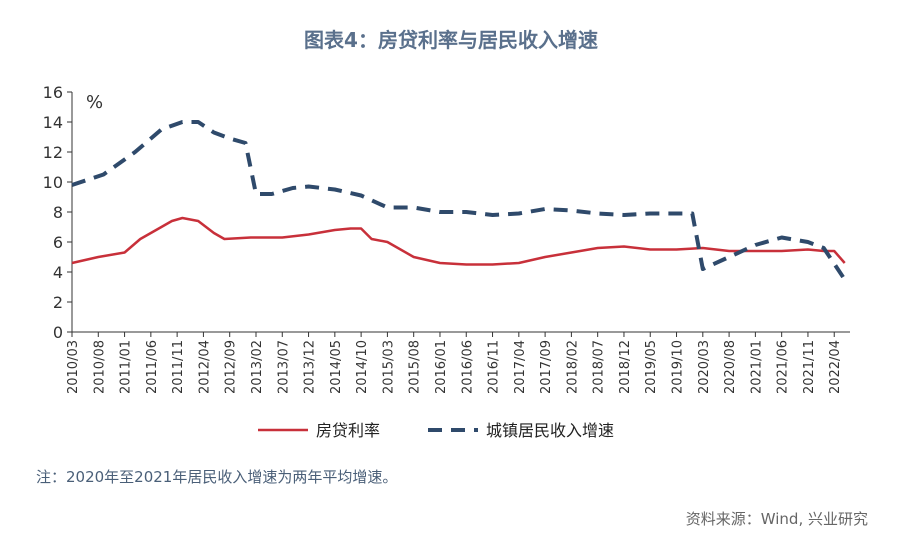 The image size is (902, 549). What do you see at coordinates (704, 367) in the screenshot?
I see `x-tick-label: 2020/03` at bounding box center [704, 367].